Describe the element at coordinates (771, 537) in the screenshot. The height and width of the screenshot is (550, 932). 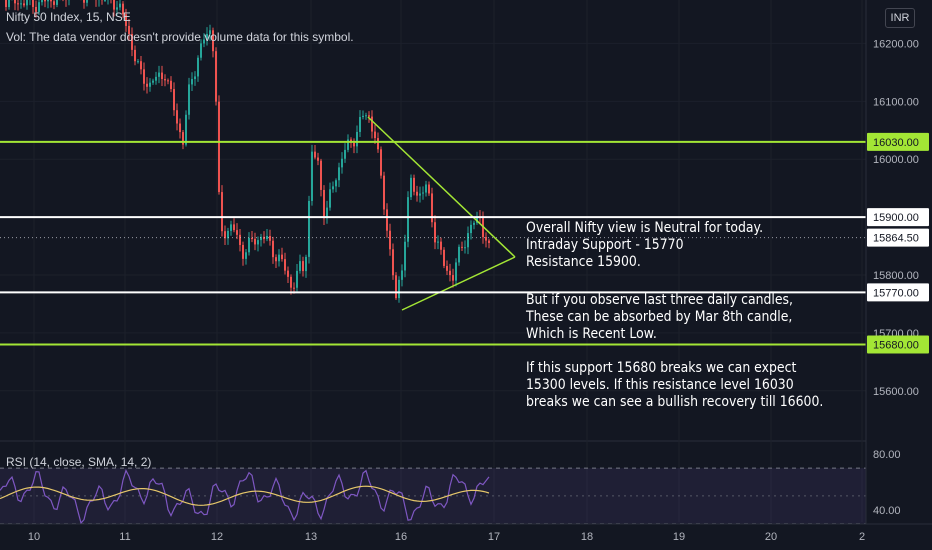
I see `time-tick-label: 20` at that location.